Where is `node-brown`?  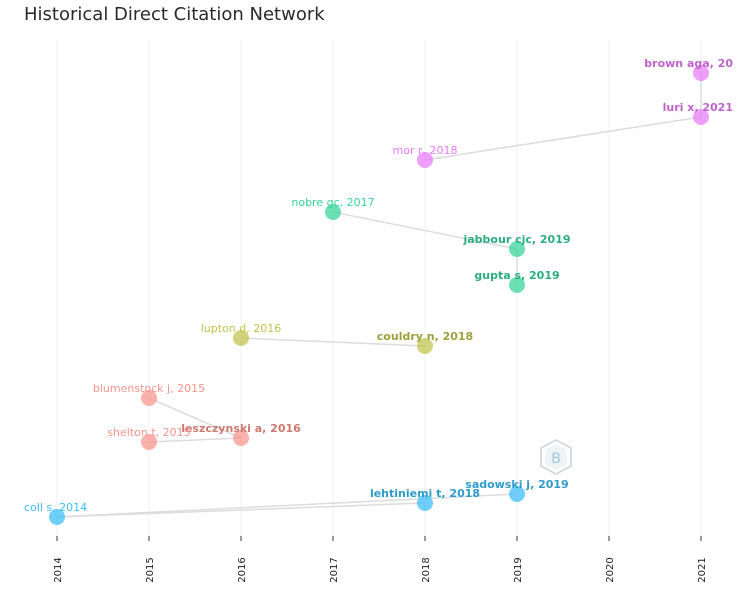
node-brown is located at coordinates (701, 73).